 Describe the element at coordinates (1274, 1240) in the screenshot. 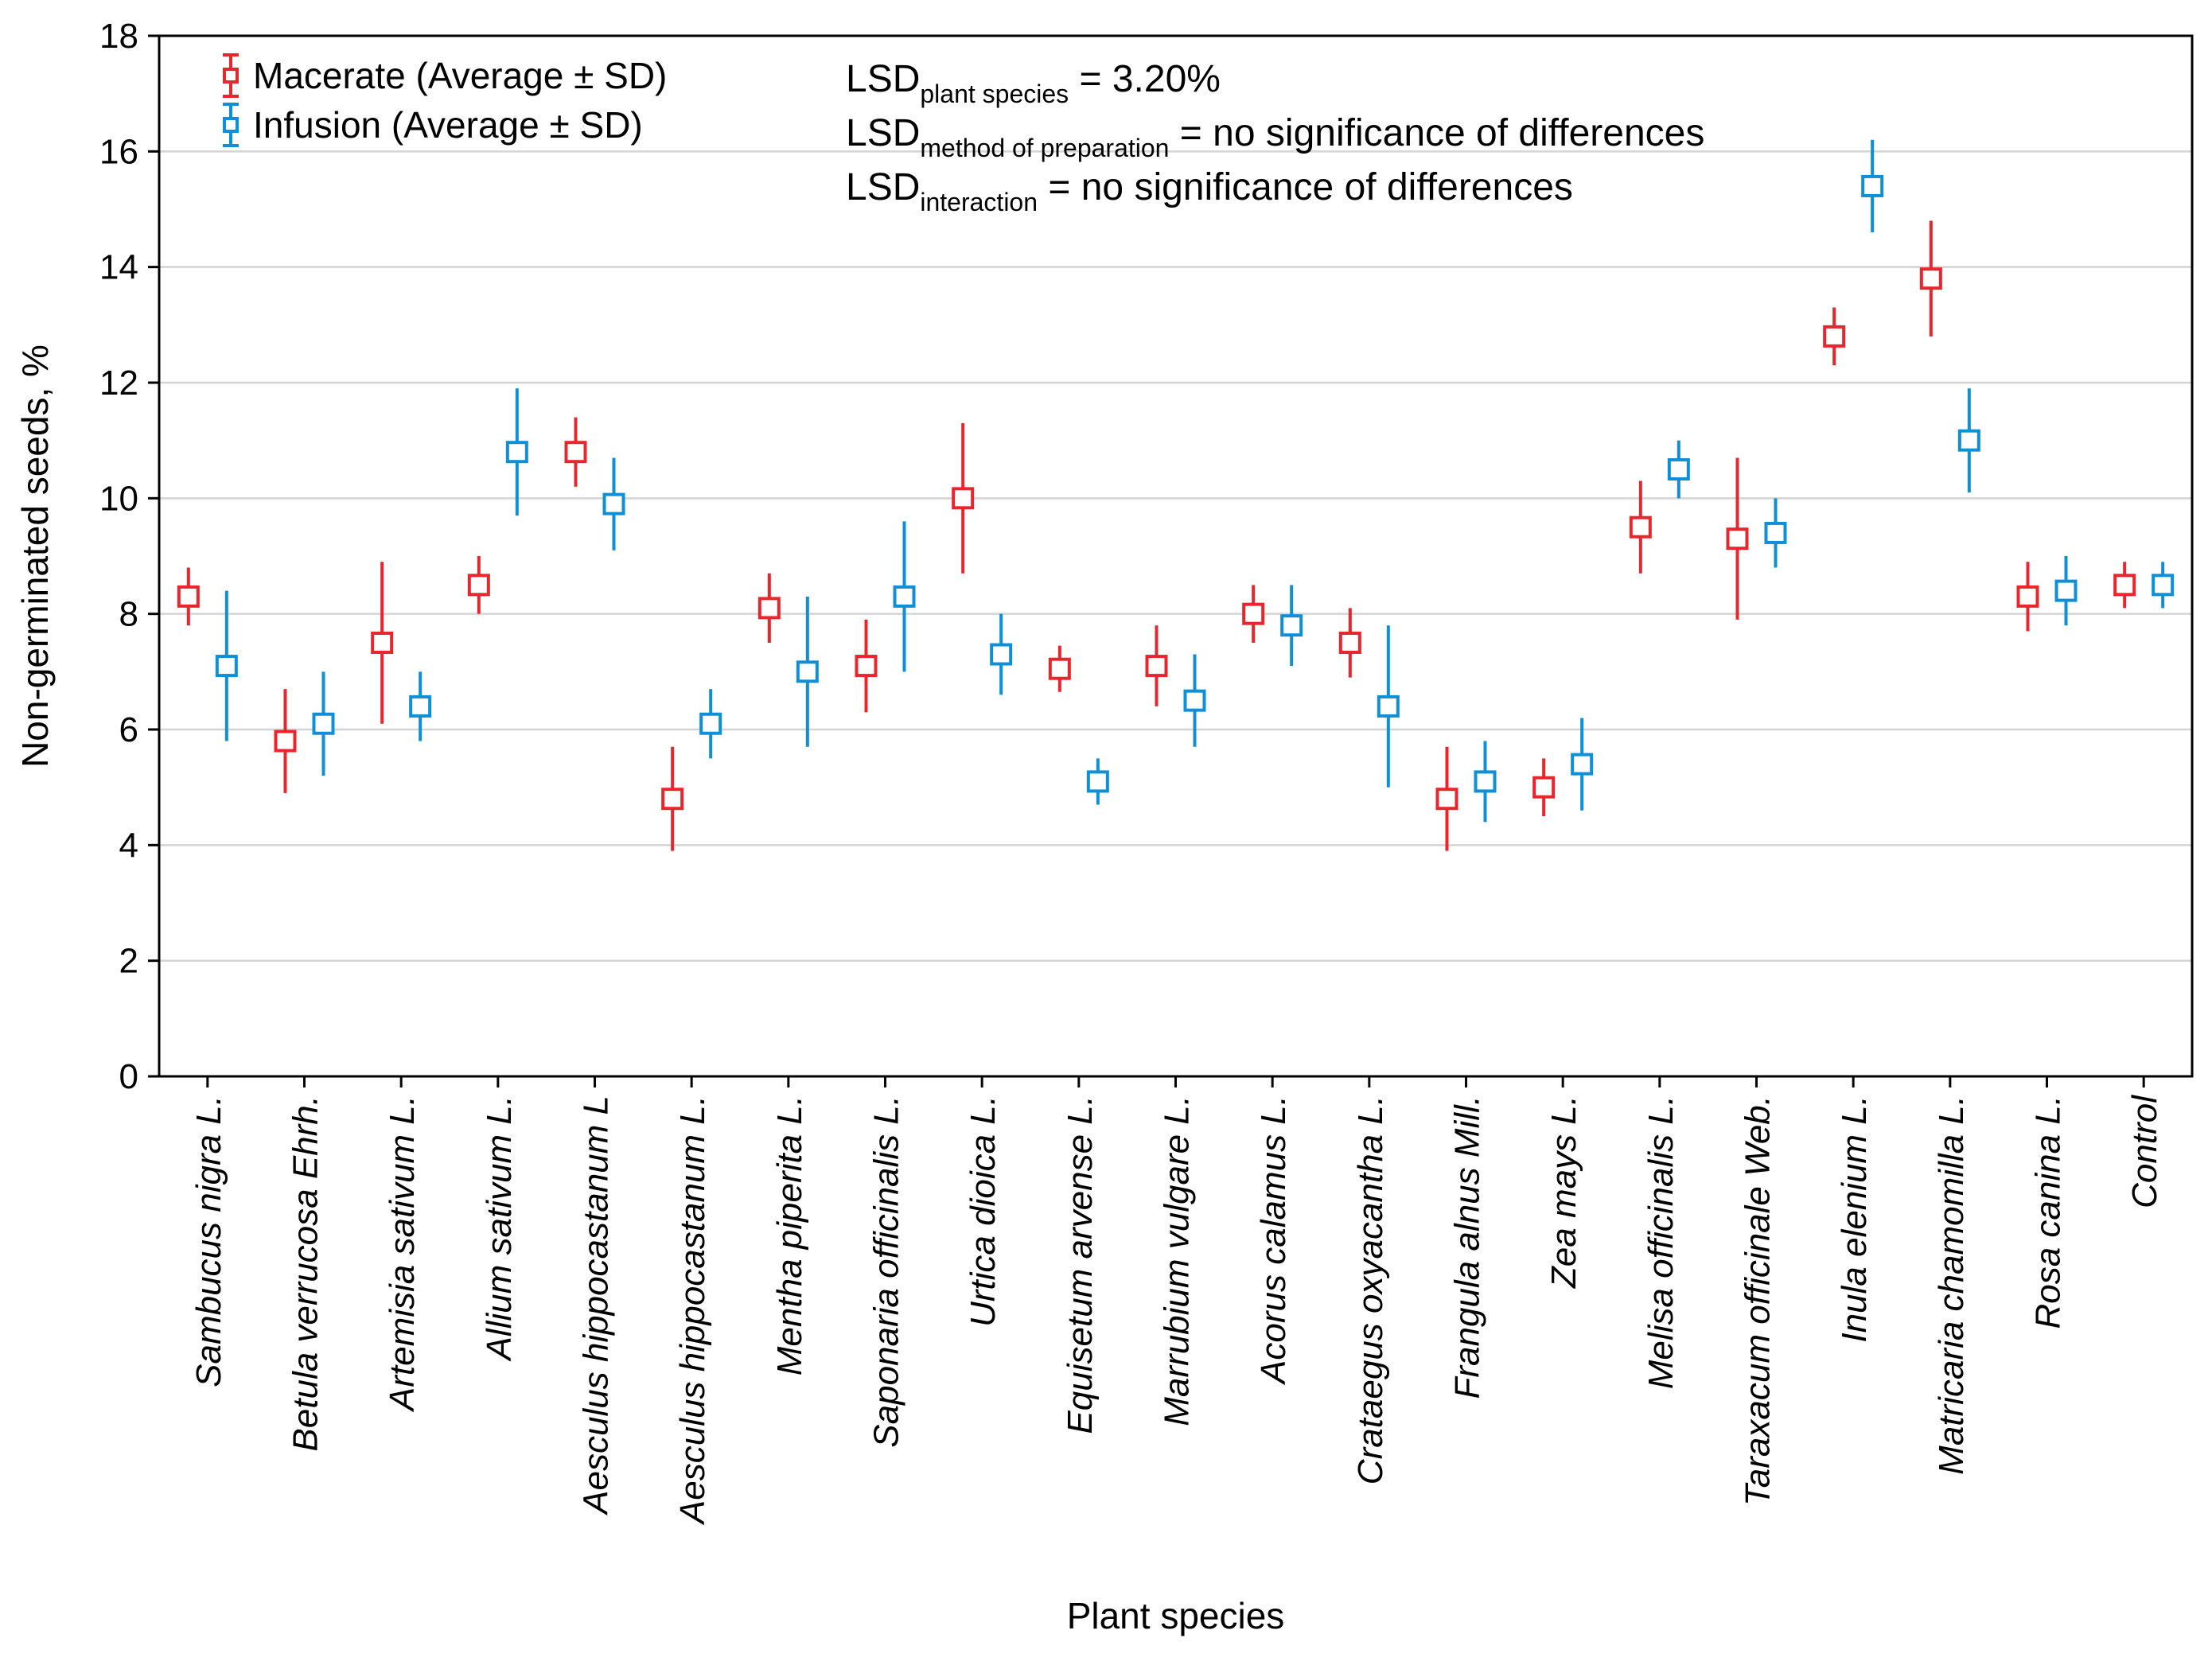

I see `x-tick-label: Acorus calamus L.` at that location.